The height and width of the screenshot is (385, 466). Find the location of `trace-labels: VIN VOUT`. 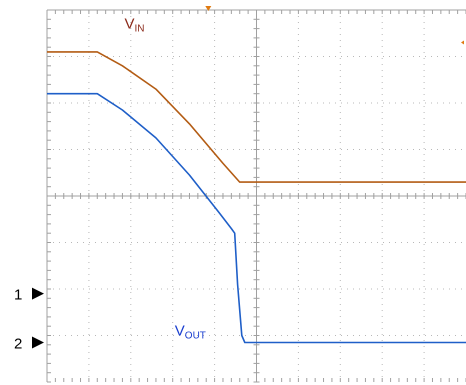

trace-labels: VIN VOUT is located at coordinates (165, 179).